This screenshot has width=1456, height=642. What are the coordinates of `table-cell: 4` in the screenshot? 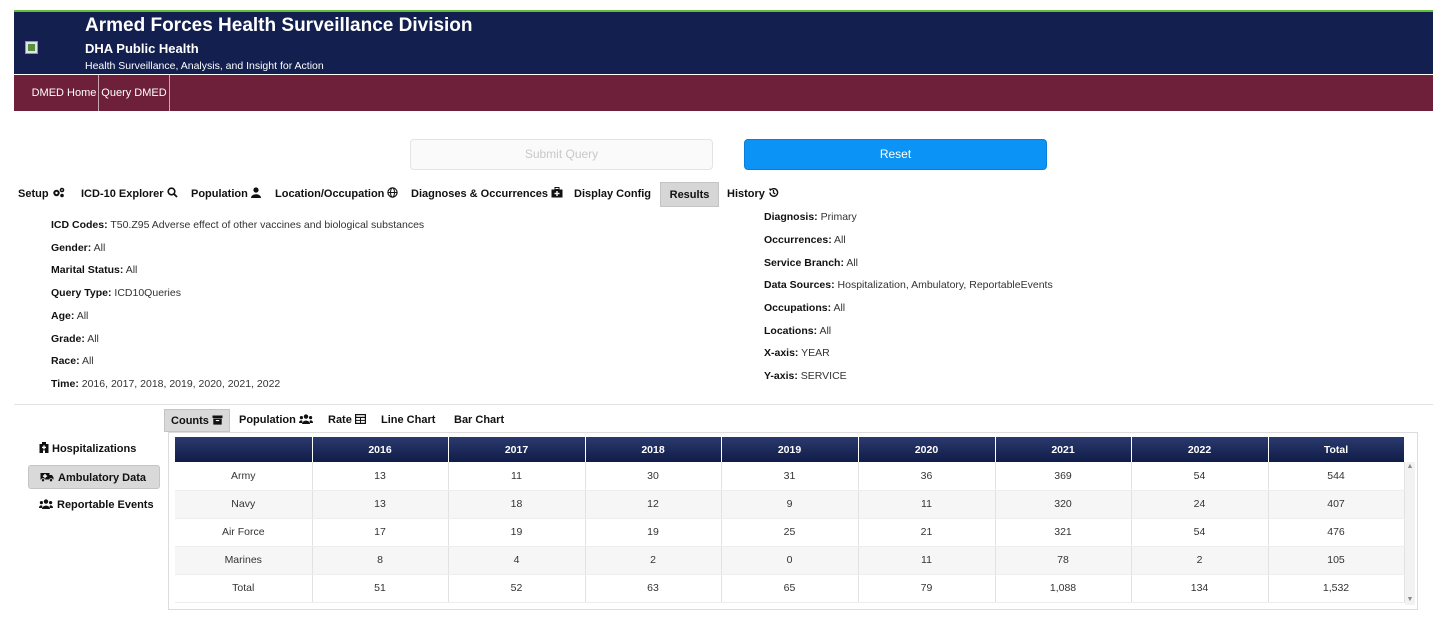 It's located at (517, 560).